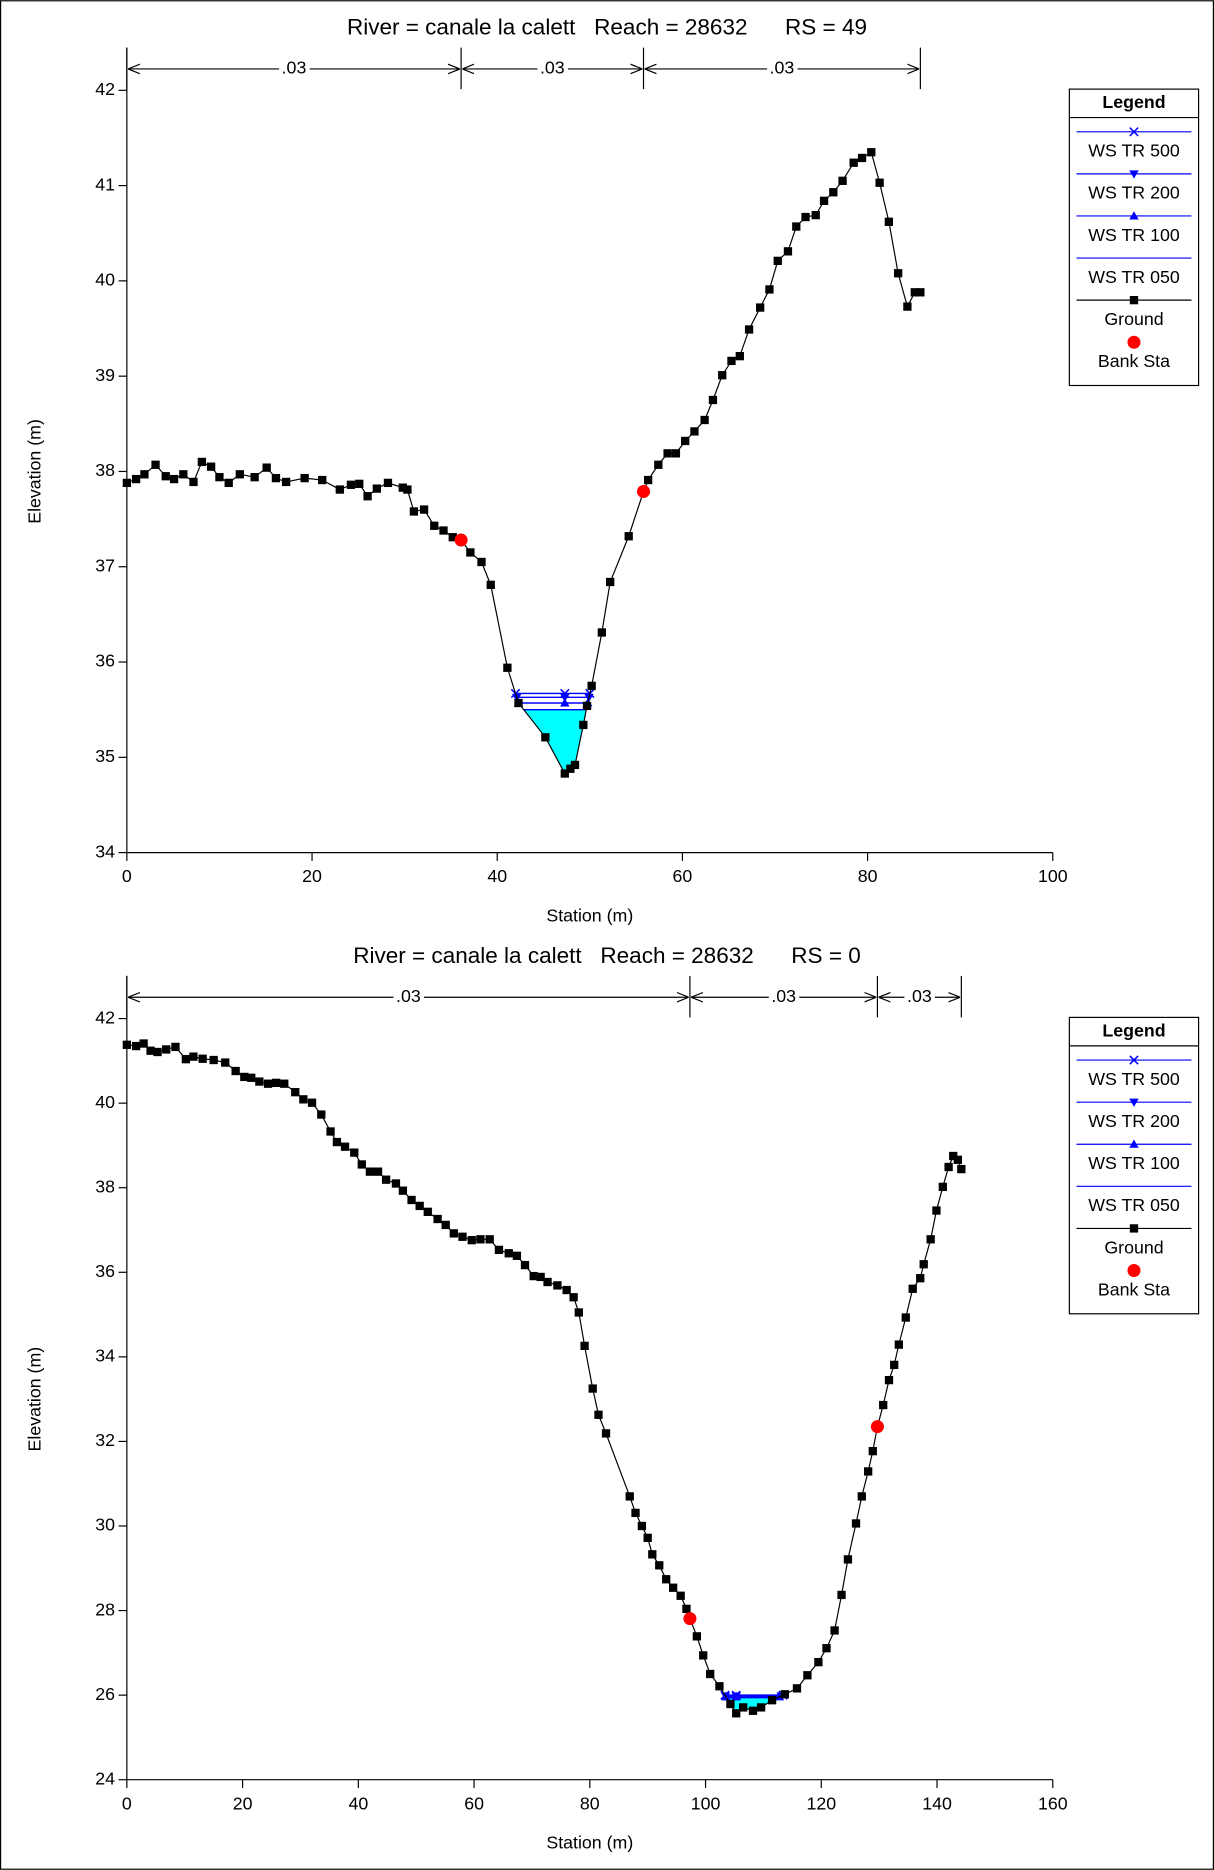 Image resolution: width=1214 pixels, height=1870 pixels. I want to click on y-tick-label: 28, so click(105, 1609).